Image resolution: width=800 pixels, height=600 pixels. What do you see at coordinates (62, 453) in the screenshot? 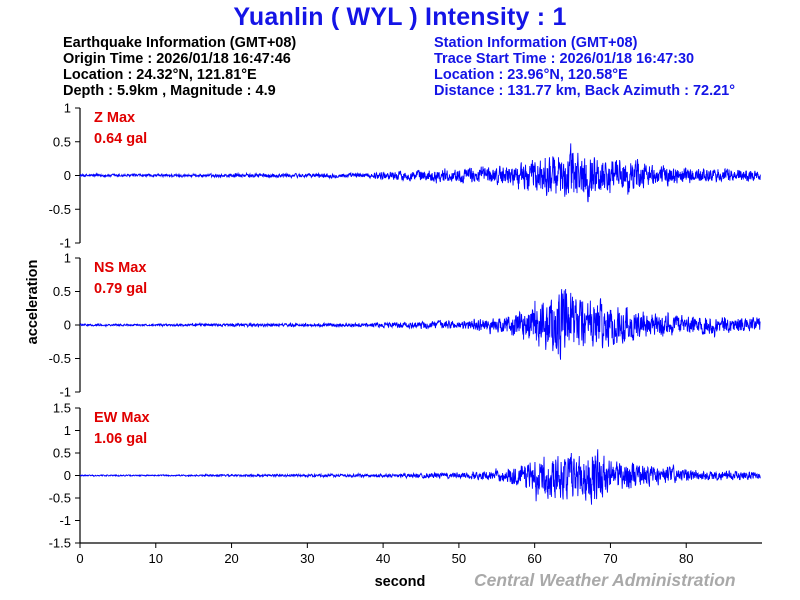
I see `y-tick-label-ew: 0.5` at bounding box center [62, 453].